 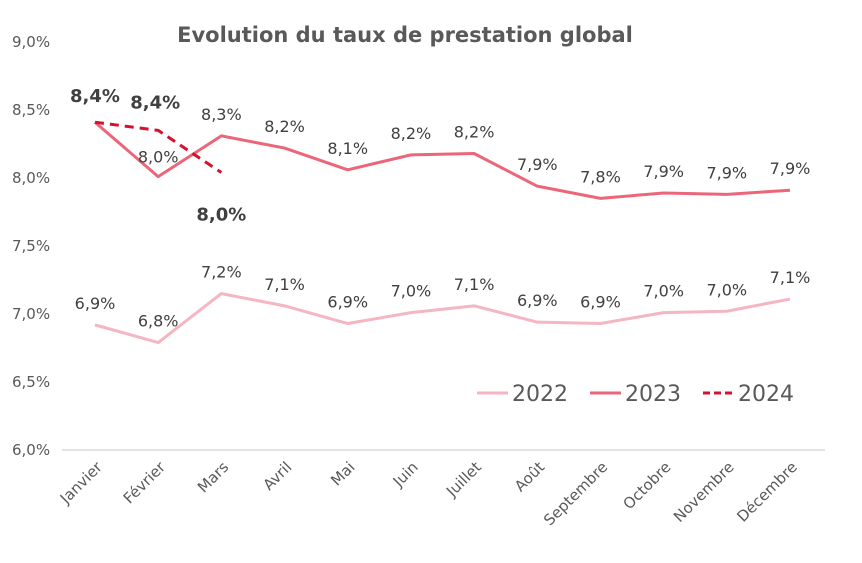 I want to click on series-line-2024, so click(x=158, y=147).